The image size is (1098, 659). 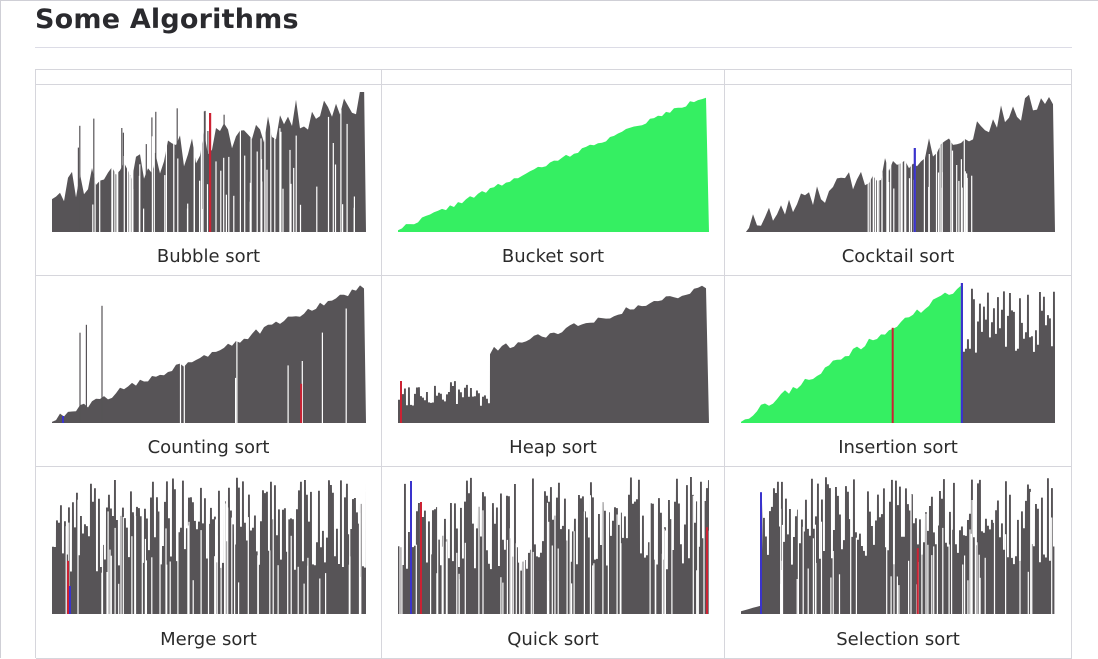 What do you see at coordinates (898, 563) in the screenshot?
I see `algorithm-cell-selection: Selection sort` at bounding box center [898, 563].